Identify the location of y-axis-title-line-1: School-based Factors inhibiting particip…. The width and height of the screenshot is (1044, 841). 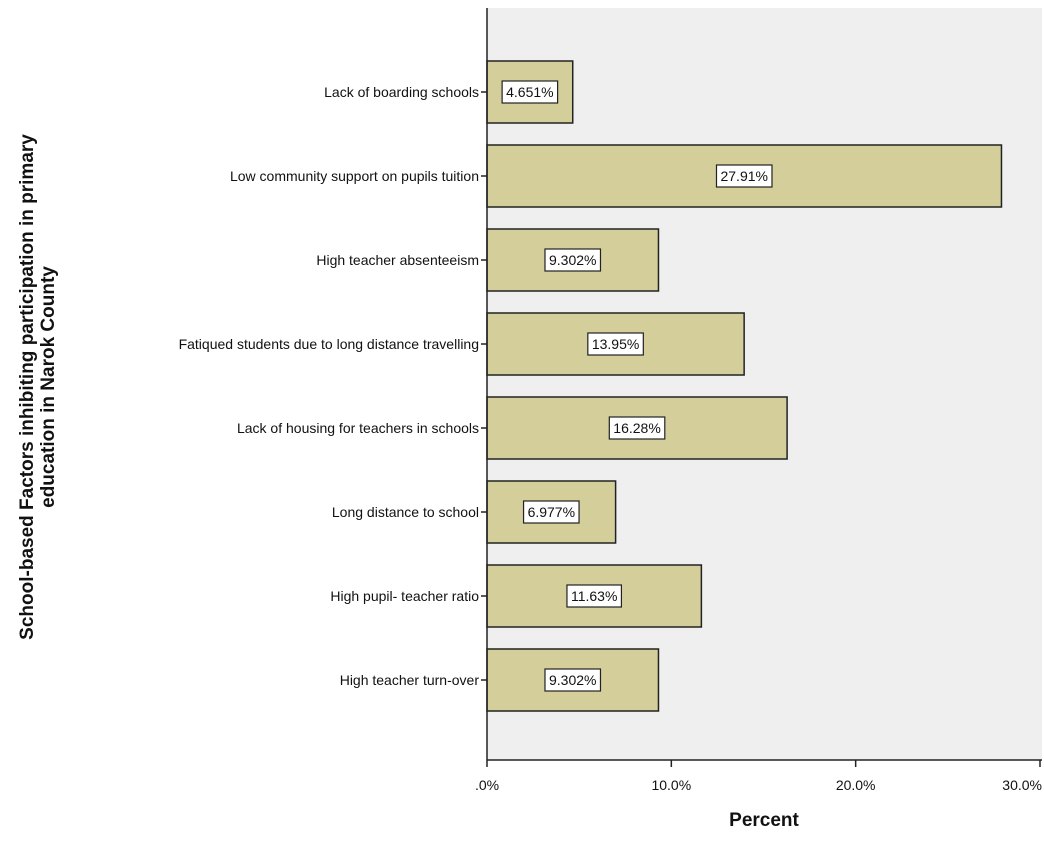
(27, 387).